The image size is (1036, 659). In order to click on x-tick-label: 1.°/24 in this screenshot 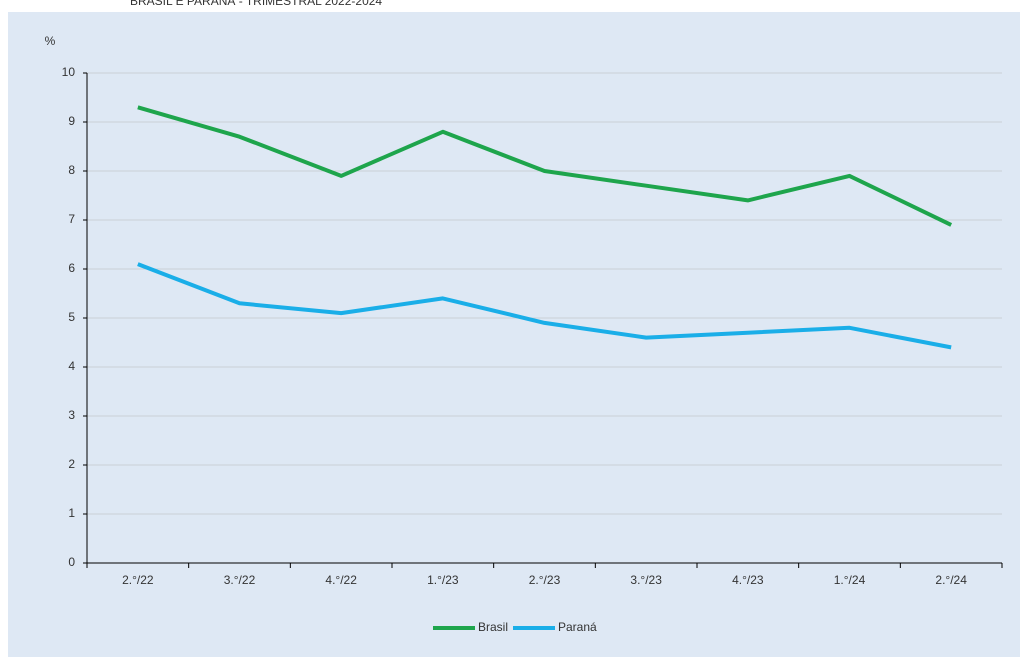, I will do `click(850, 580)`.